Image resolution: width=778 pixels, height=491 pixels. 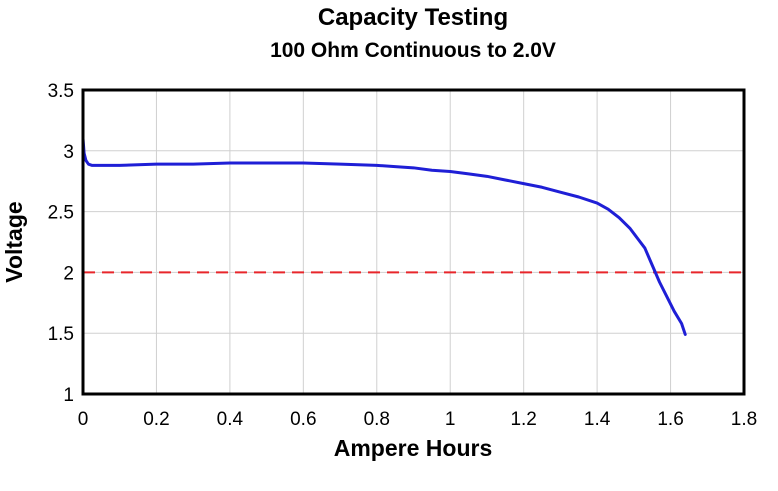 I want to click on chart-subtitle: 100 Ohm Continuous to 2.0V, so click(x=413, y=50).